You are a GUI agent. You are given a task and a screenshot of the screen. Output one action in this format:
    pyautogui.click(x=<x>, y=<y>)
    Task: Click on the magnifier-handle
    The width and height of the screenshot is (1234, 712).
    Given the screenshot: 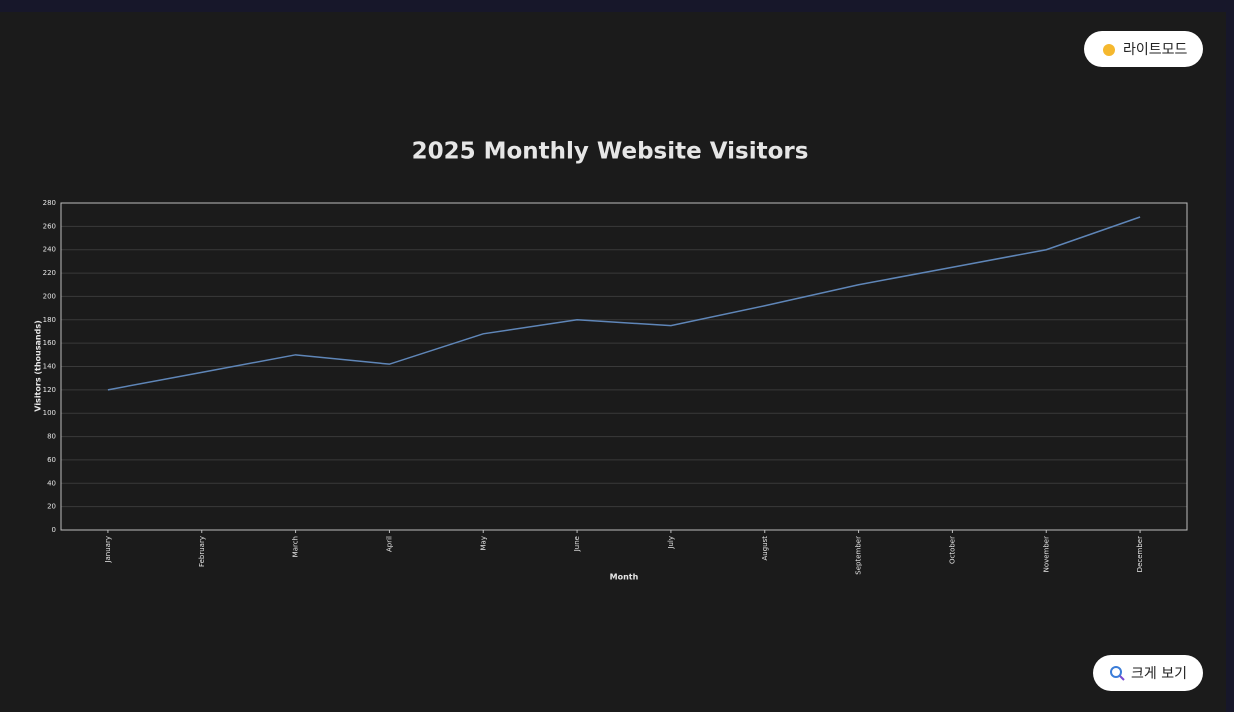 What is the action you would take?
    pyautogui.click(x=1122, y=678)
    